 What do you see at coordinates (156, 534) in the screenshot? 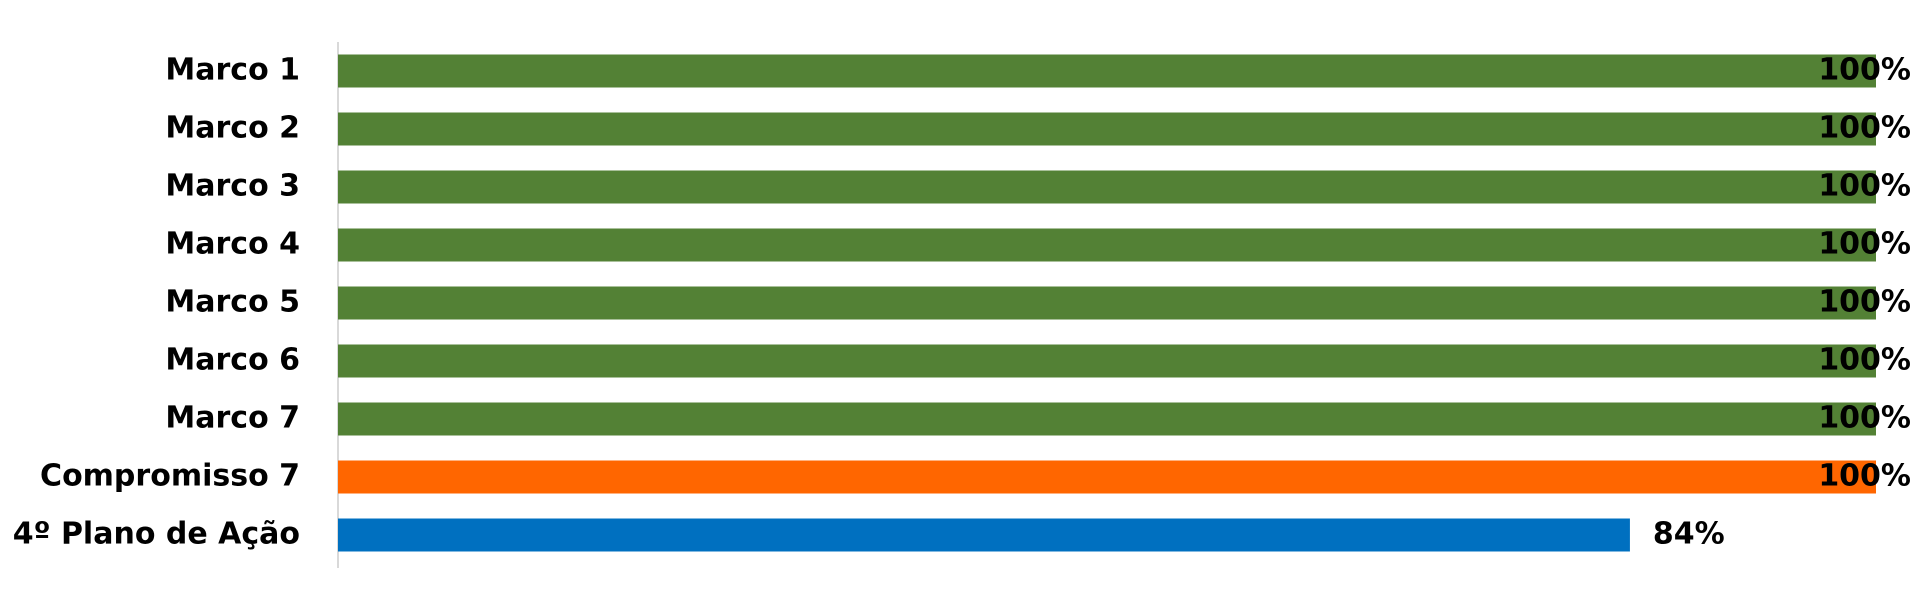
I see `y-tick-label: 4º Plano de Ação` at bounding box center [156, 534].